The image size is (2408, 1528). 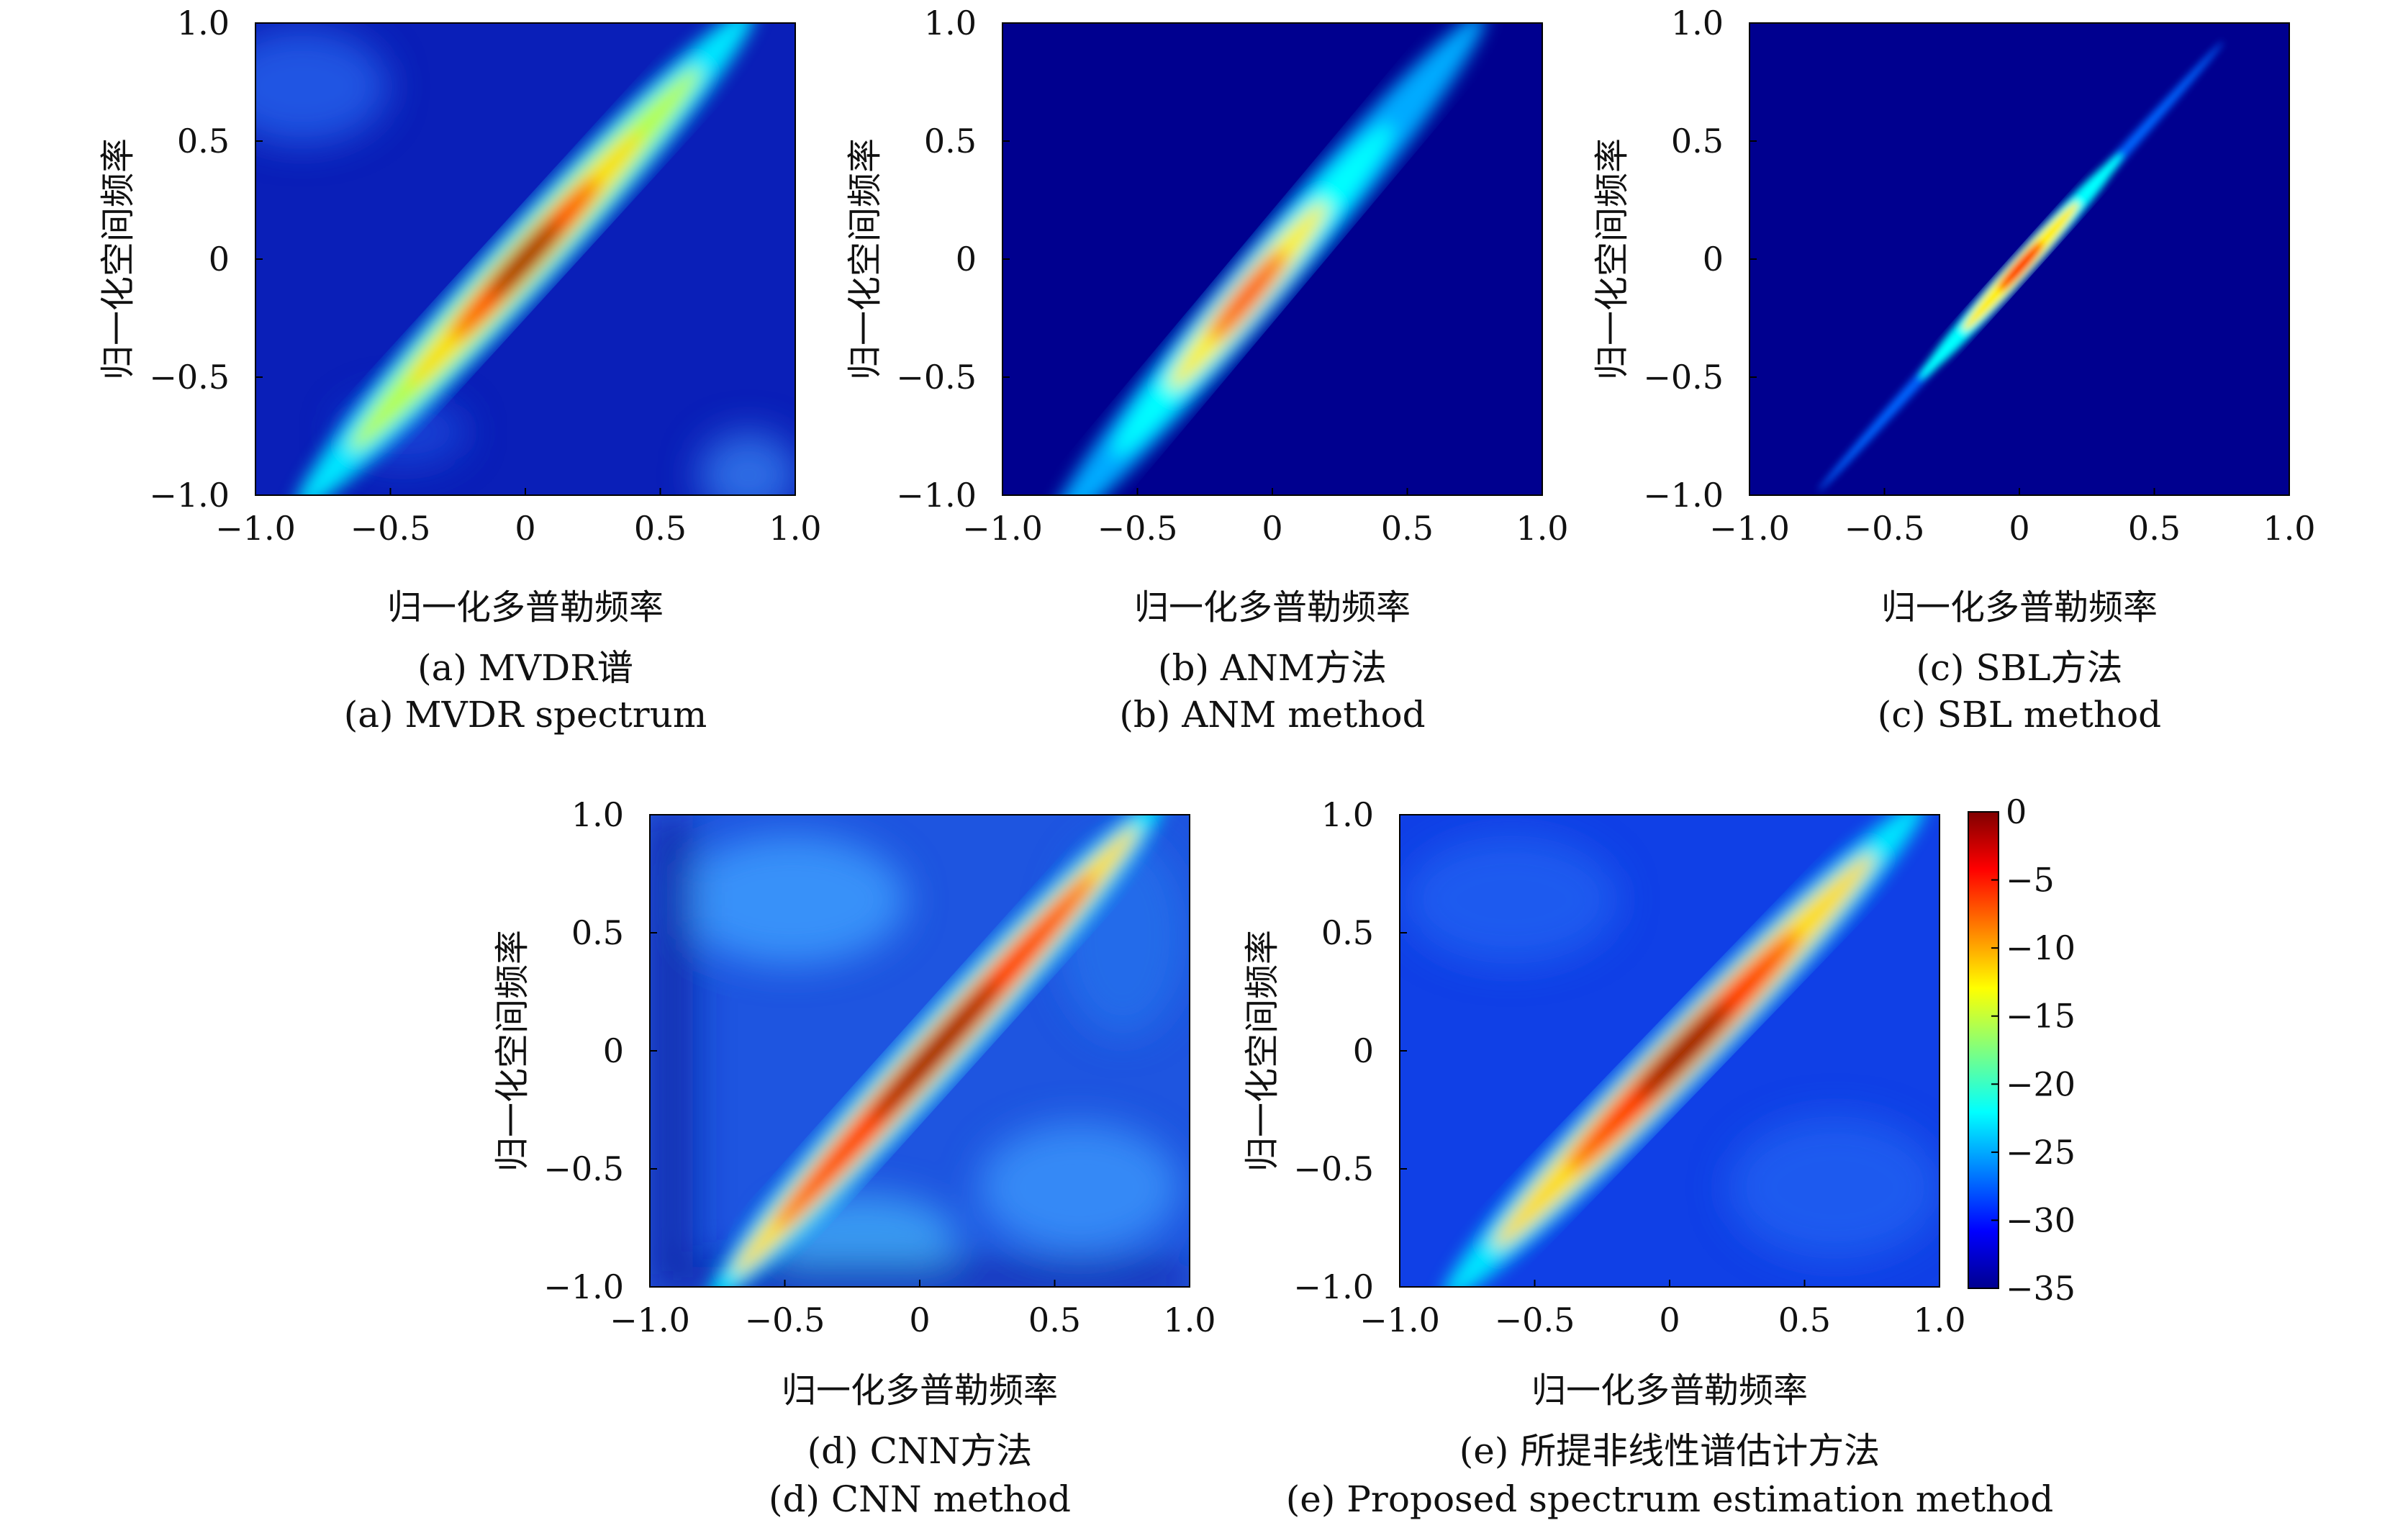 I want to click on heatmap-a, so click(x=525, y=259).